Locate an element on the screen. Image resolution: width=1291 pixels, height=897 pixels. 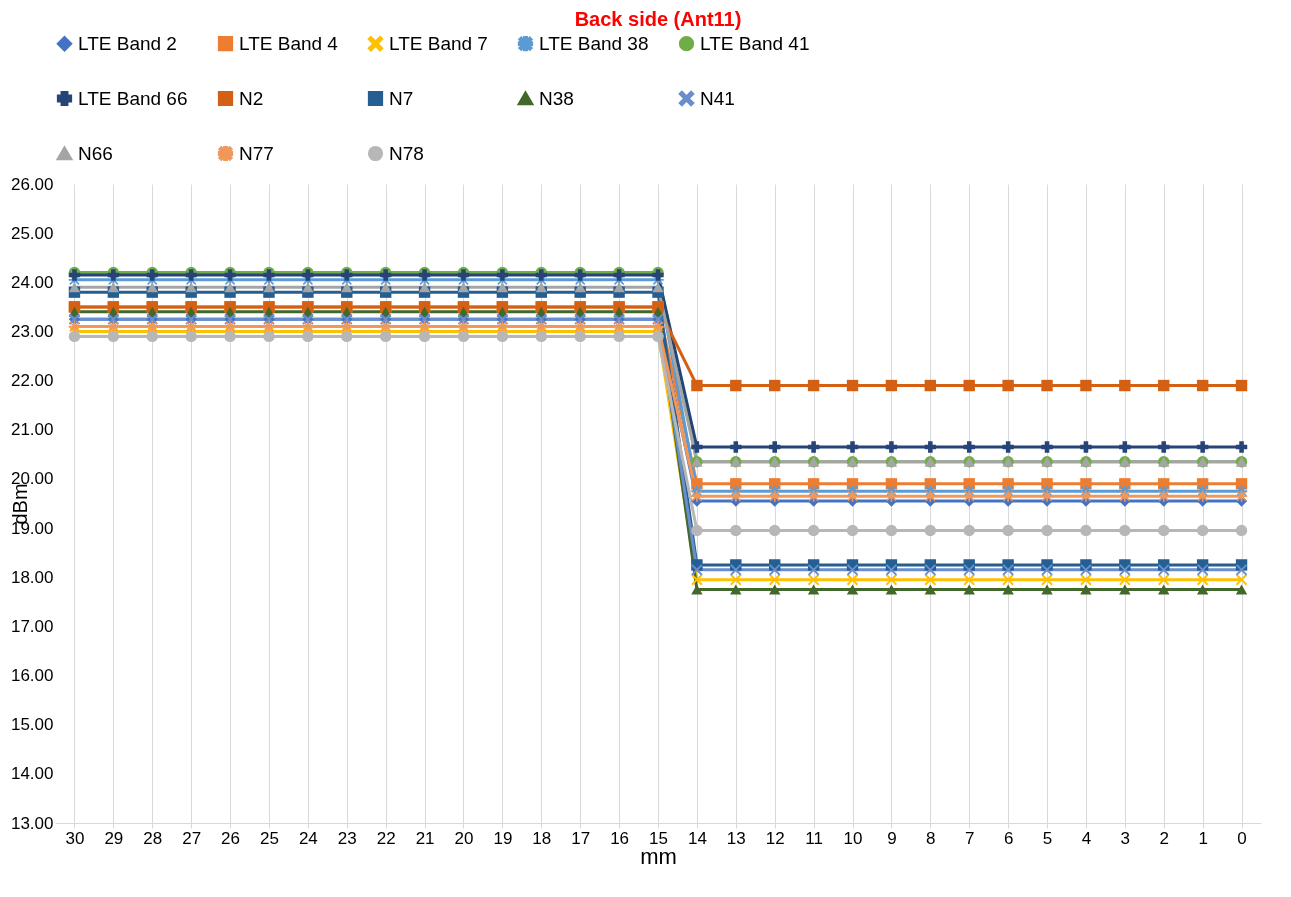
legend-label: LTE Band 4 is located at coordinates (289, 43).